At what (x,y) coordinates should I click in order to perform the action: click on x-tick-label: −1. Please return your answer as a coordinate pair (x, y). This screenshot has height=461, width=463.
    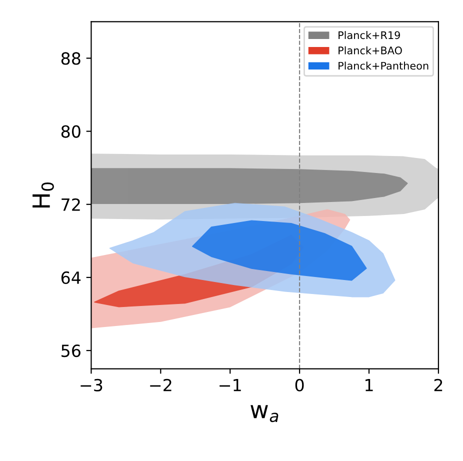
    Looking at the image, I should click on (230, 385).